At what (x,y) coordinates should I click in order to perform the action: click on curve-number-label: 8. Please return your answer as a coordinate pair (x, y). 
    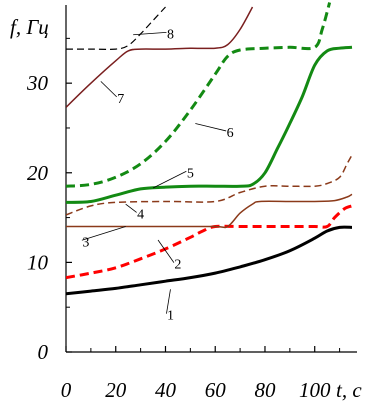
    Looking at the image, I should click on (170, 34).